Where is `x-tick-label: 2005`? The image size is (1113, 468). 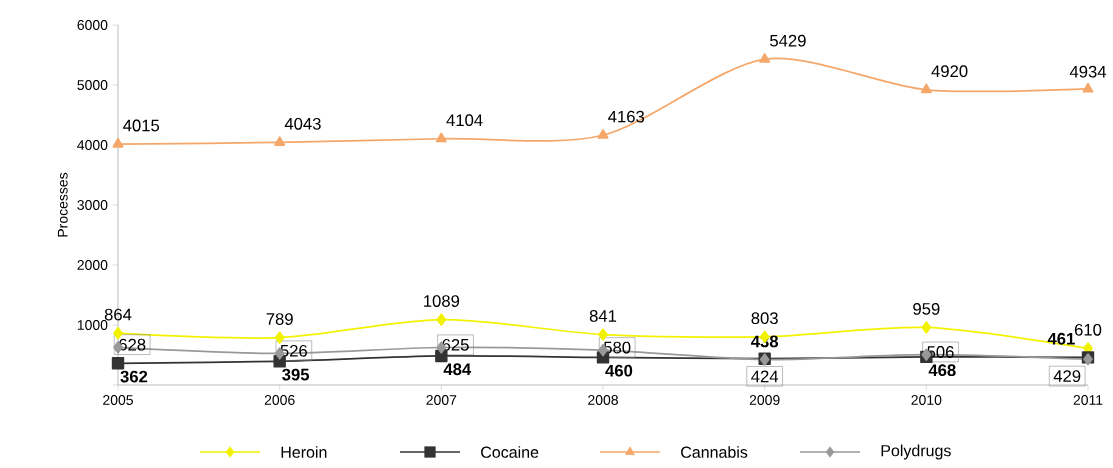
x-tick-label: 2005 is located at coordinates (118, 400).